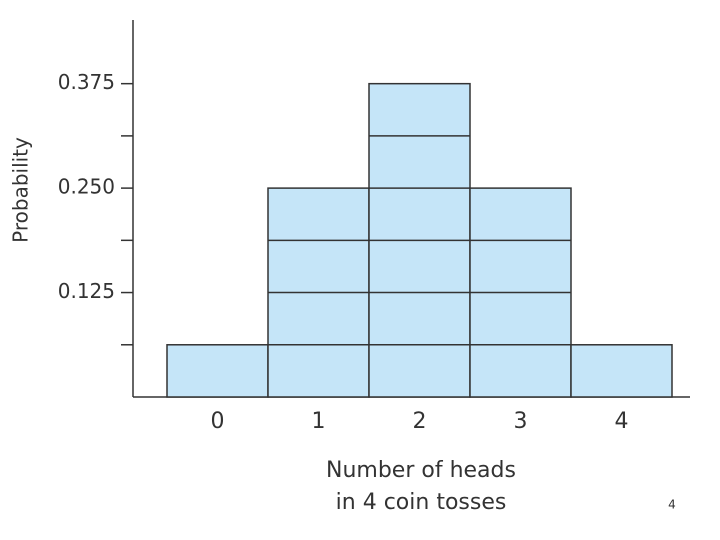 This screenshot has height=540, width=720. I want to click on x-tick-label: 1, so click(319, 421).